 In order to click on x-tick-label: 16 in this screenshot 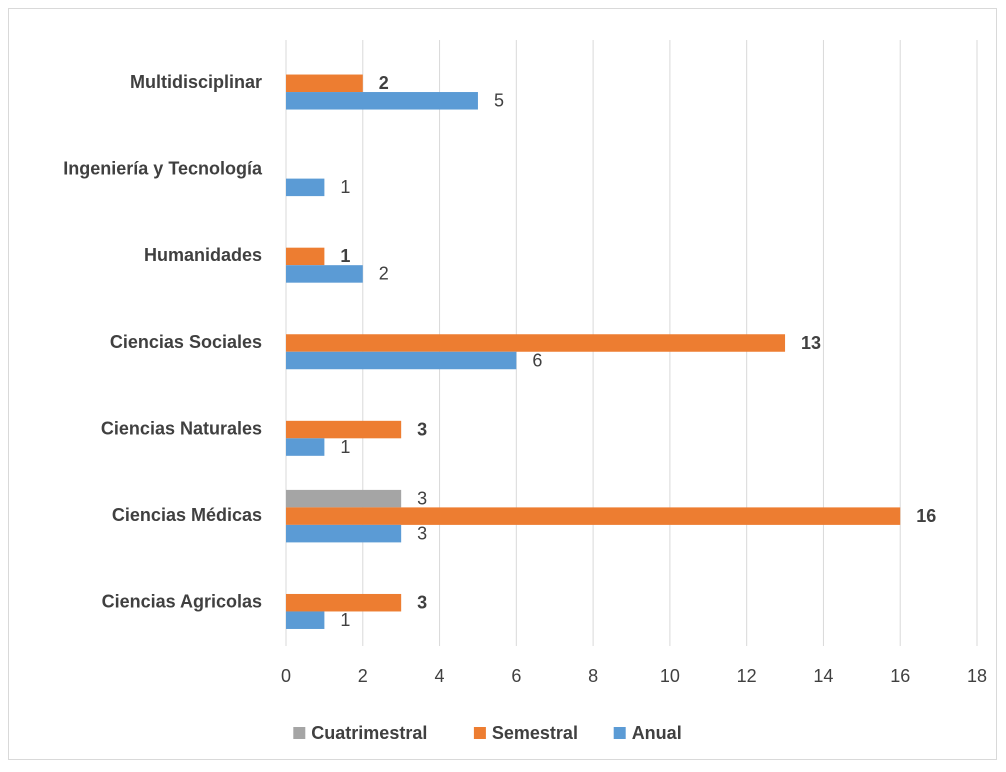, I will do `click(900, 676)`.